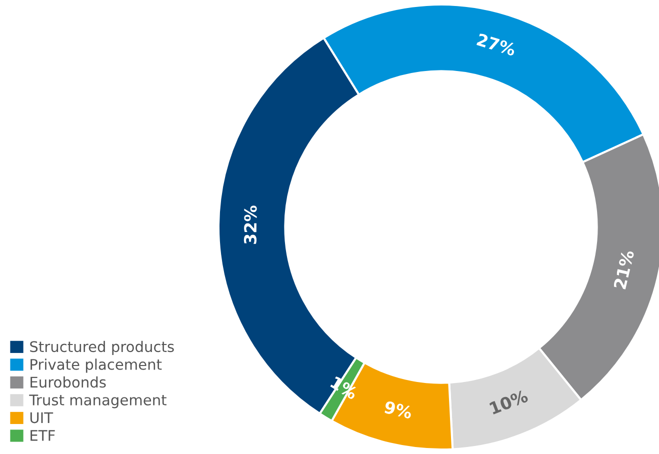  What do you see at coordinates (97, 401) in the screenshot?
I see `legend-label: Trust management` at bounding box center [97, 401].